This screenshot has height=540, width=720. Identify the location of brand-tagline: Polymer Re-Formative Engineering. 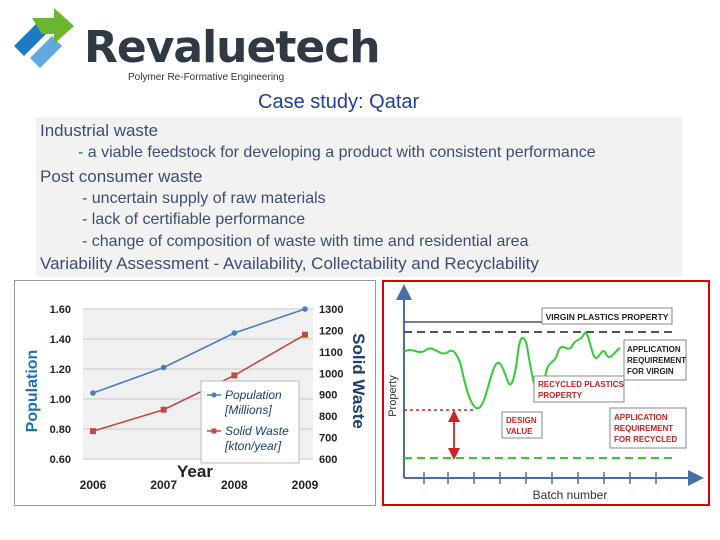
(206, 77).